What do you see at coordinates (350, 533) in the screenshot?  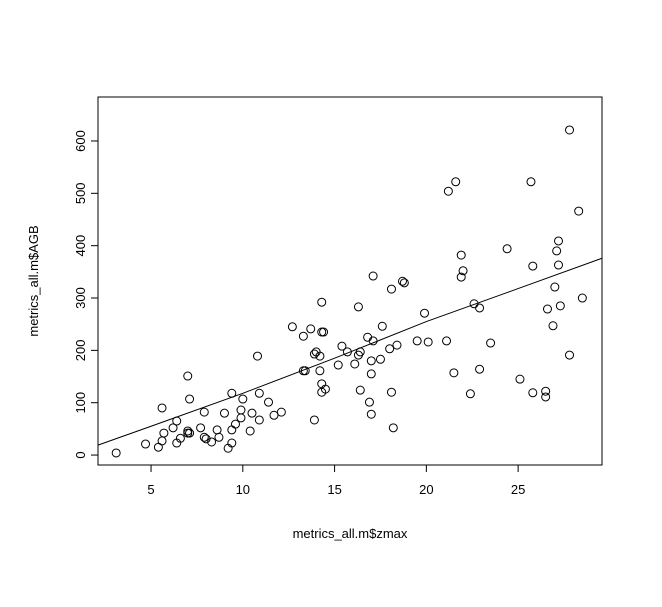 I see `x-axis-label: metrics_all.m$zmax` at bounding box center [350, 533].